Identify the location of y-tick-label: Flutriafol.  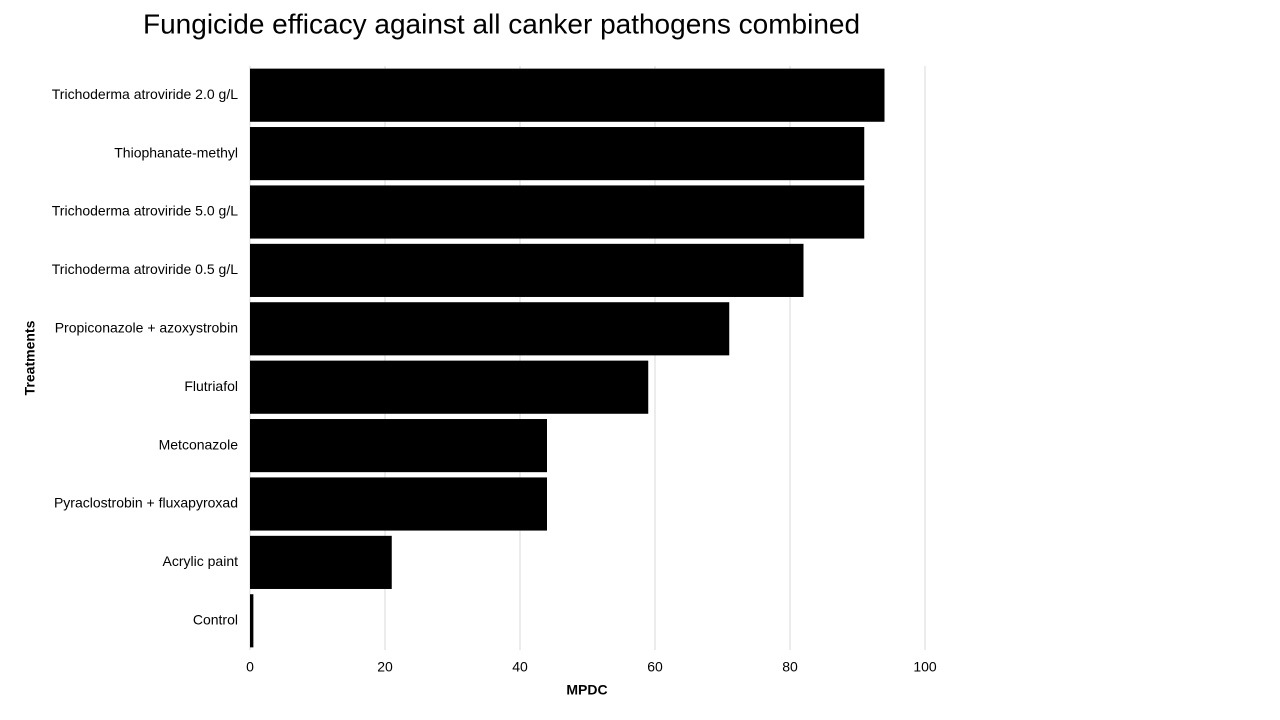
(211, 386).